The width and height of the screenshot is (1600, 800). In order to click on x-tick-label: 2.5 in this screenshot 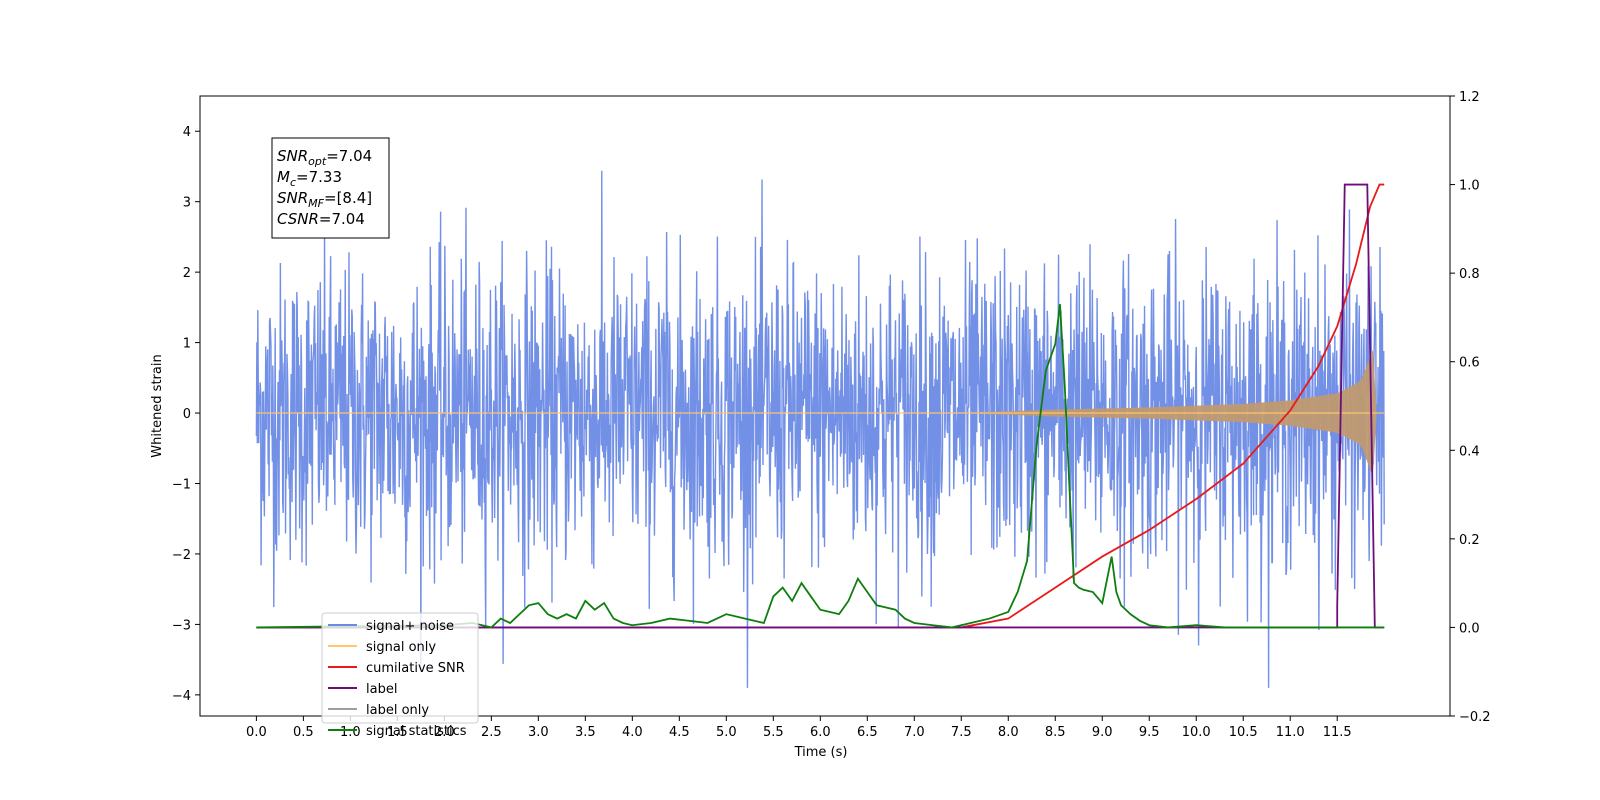, I will do `click(491, 732)`.